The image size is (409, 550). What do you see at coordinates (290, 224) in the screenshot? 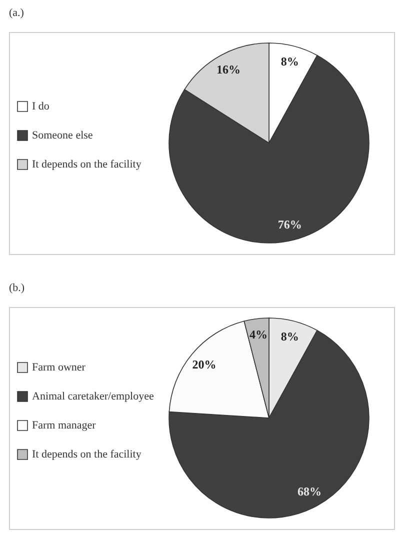
I see `data-label: 76%` at bounding box center [290, 224].